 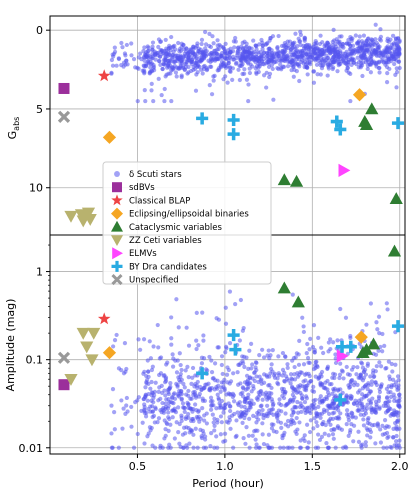 What do you see at coordinates (155, 175) in the screenshot?
I see `legend-label: δ Scuti stars` at bounding box center [155, 175].